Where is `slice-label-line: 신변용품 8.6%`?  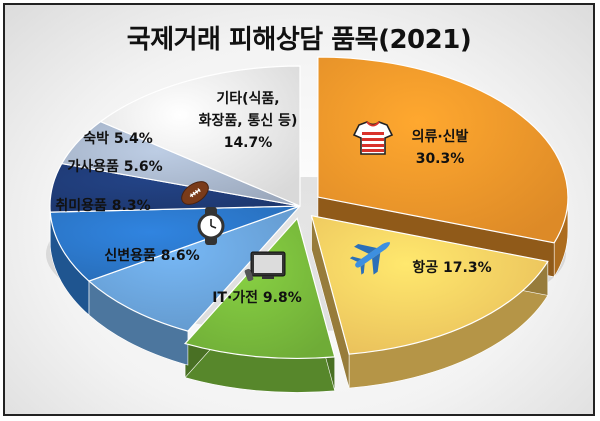 slice-label-line: 신변용품 8.6% is located at coordinates (151, 256).